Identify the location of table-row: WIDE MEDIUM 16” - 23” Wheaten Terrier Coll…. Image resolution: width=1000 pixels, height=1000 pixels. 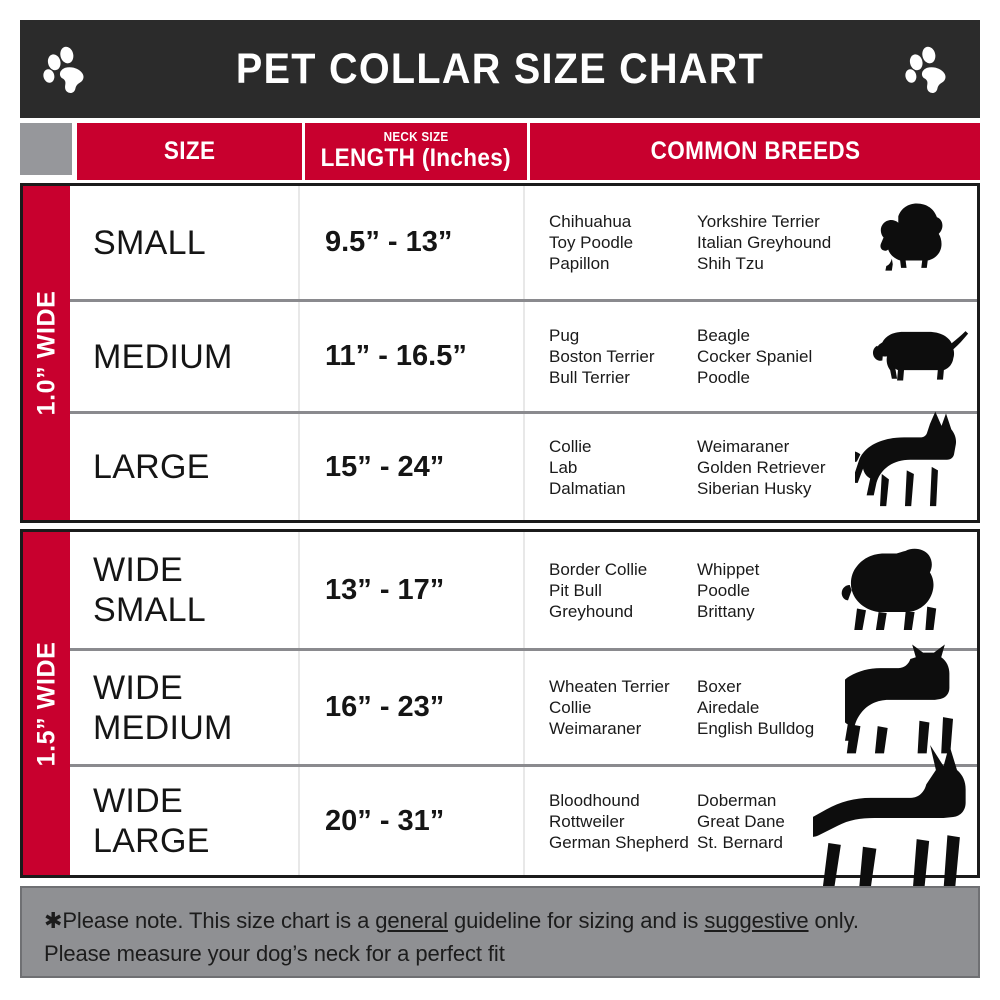
(523, 704).